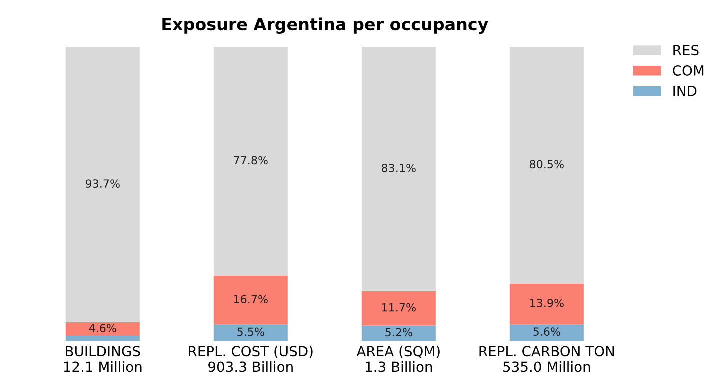 The image size is (722, 392). I want to click on data-label: 13.9%, so click(547, 303).